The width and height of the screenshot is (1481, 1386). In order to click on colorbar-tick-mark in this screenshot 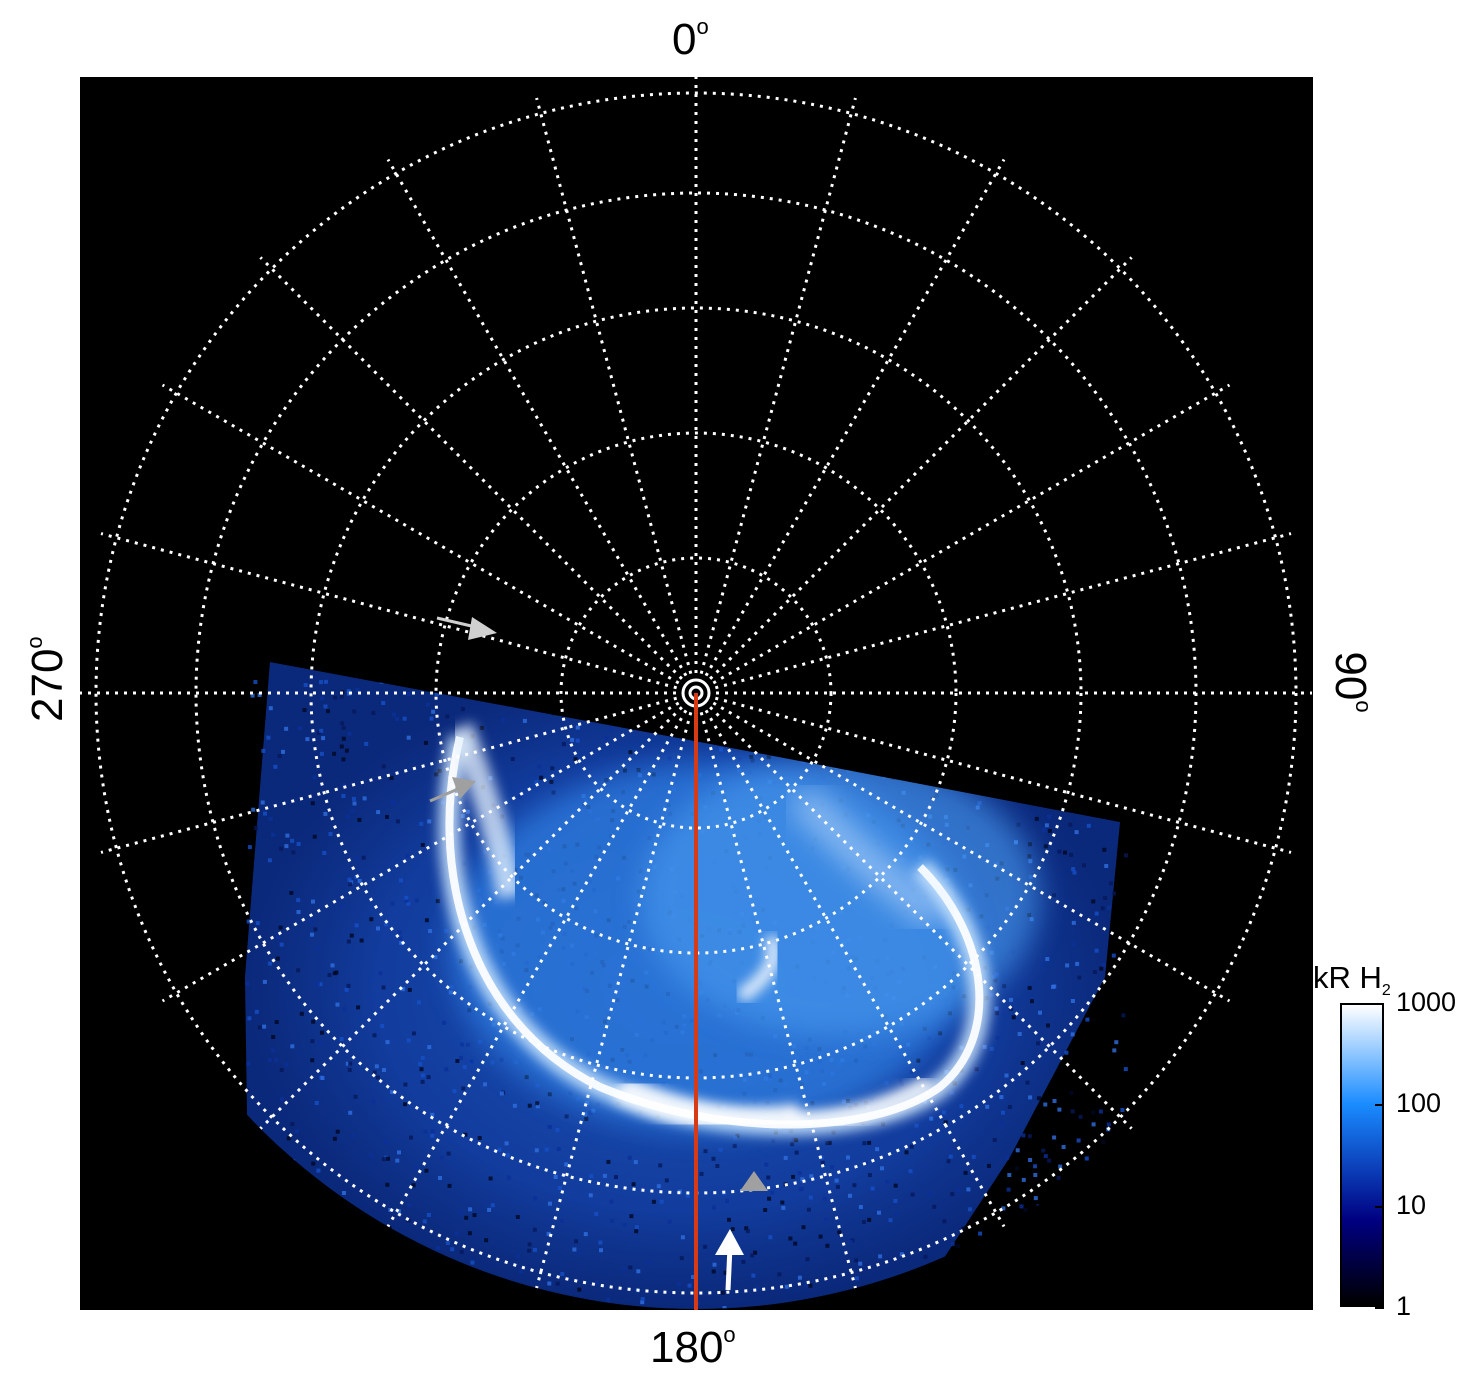, I will do `click(1379, 1308)`.